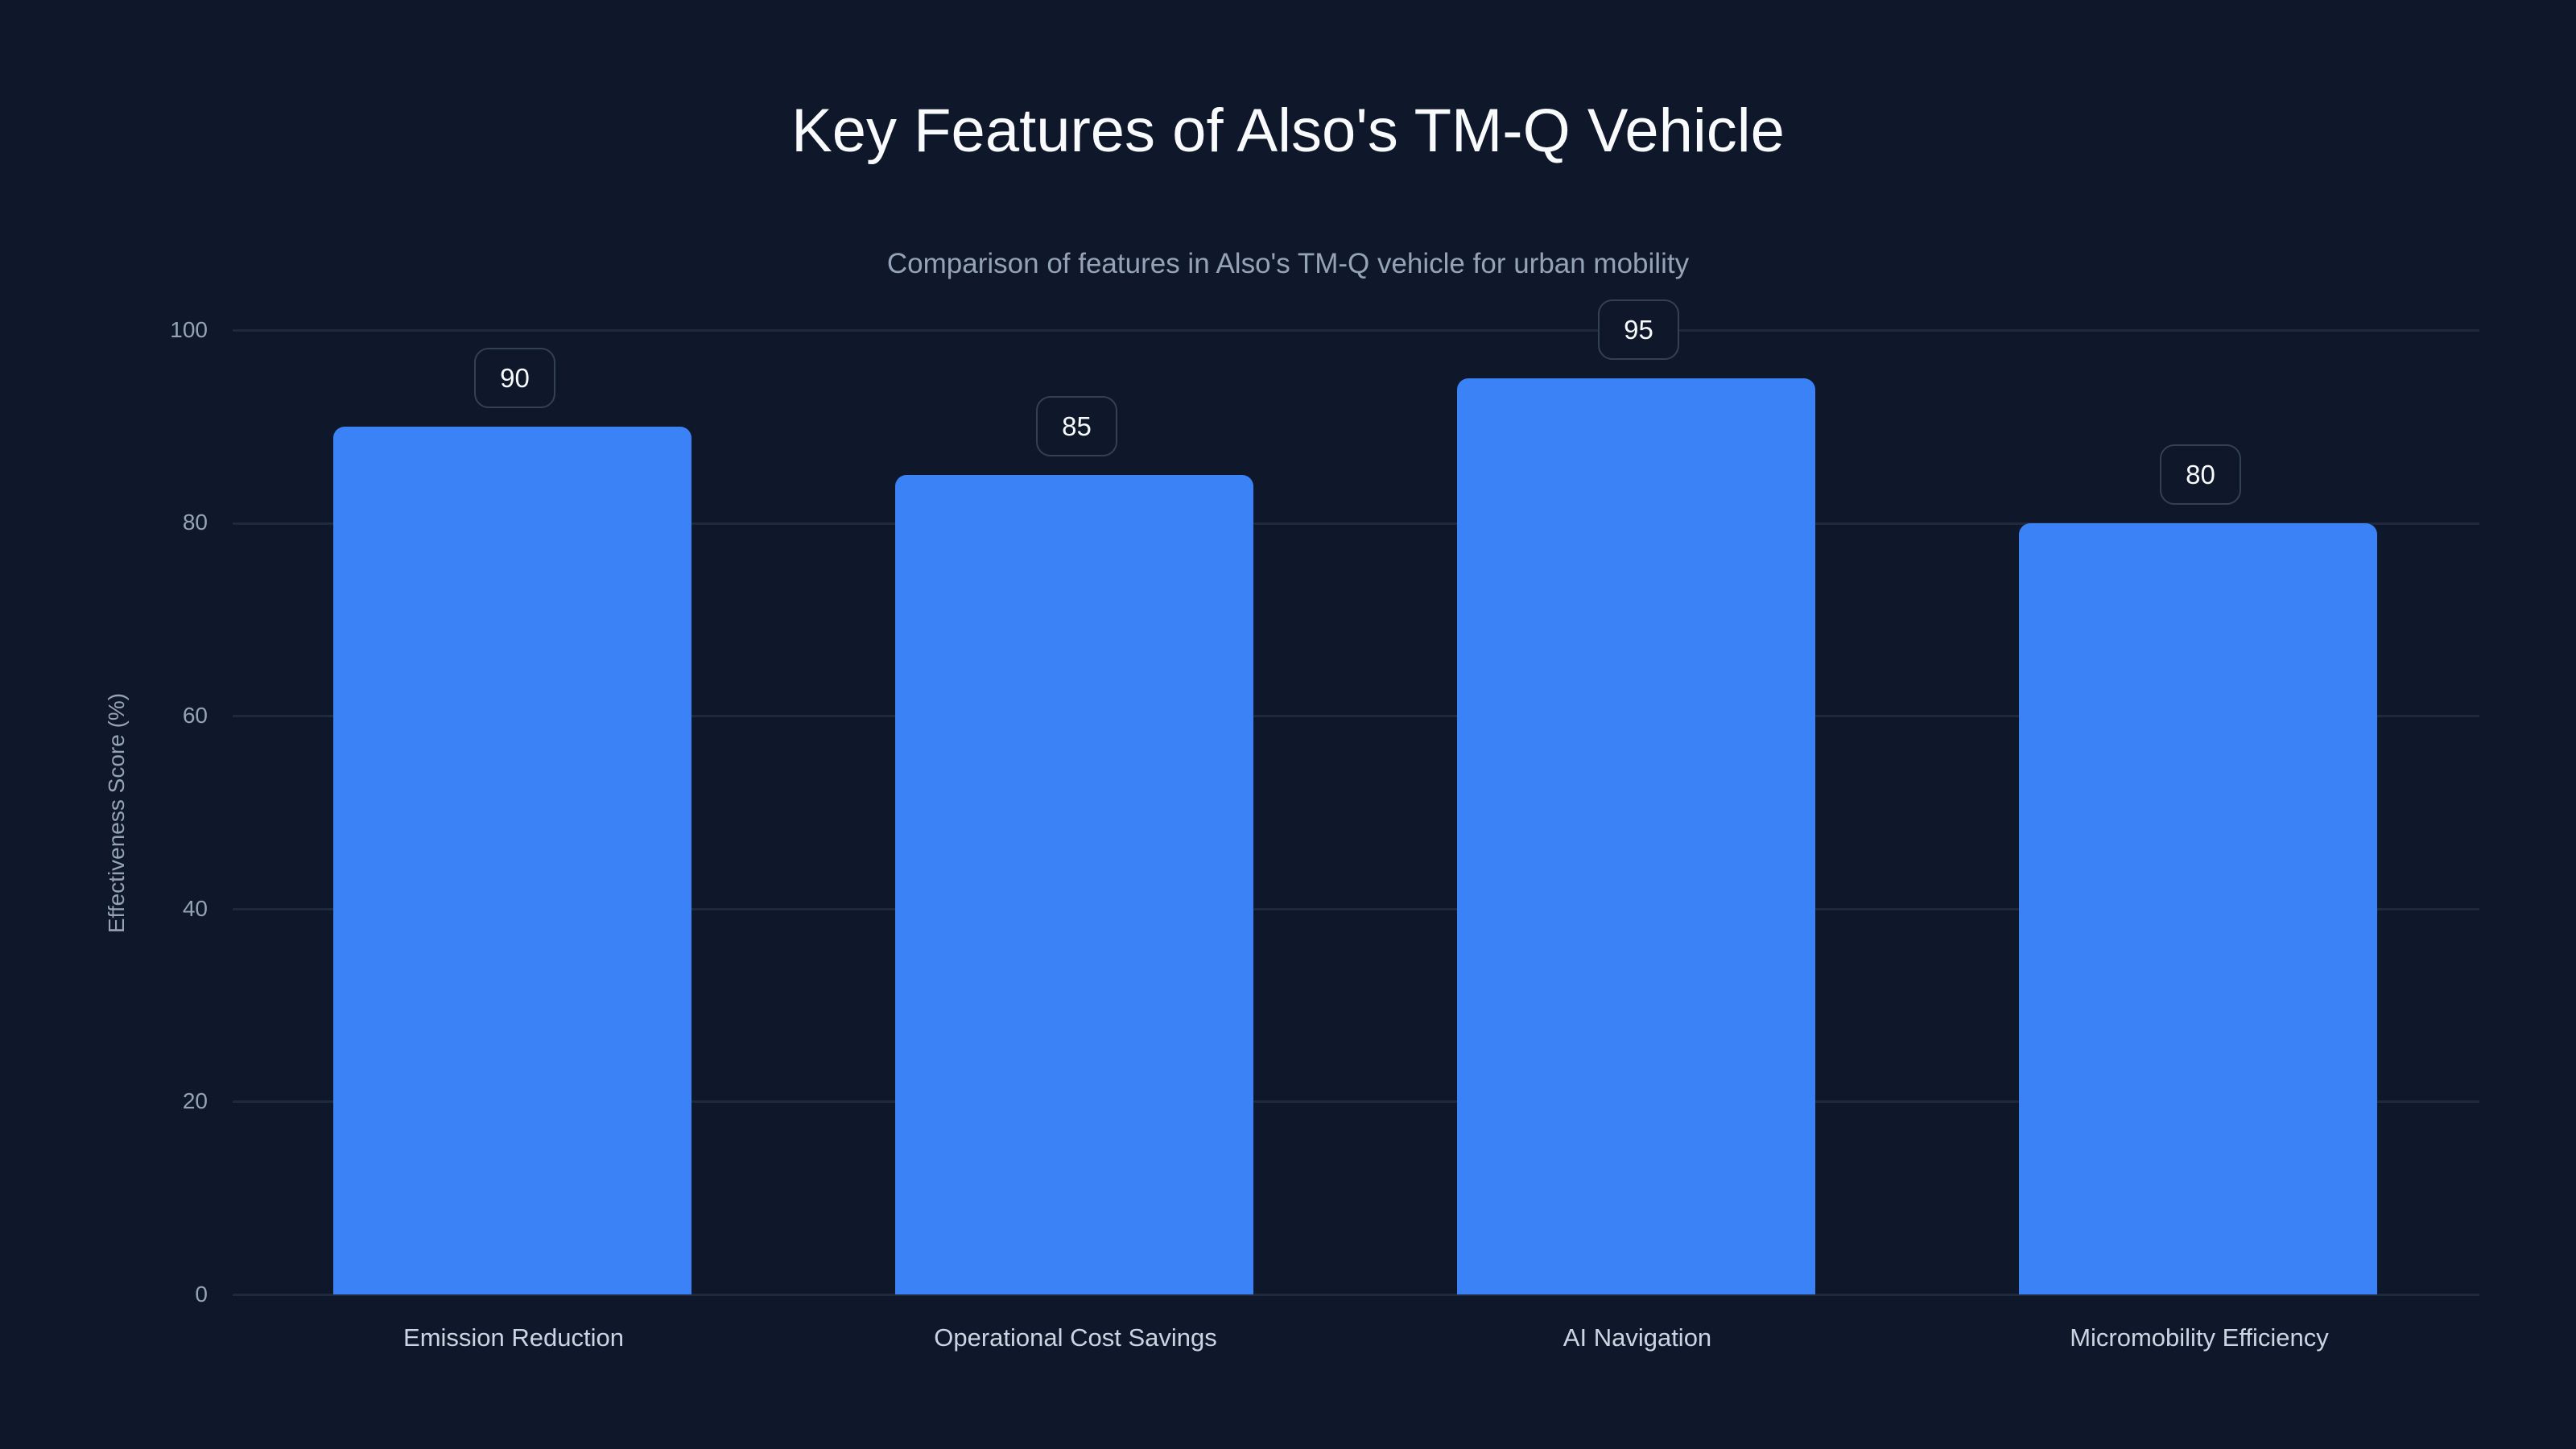  Describe the element at coordinates (1074, 885) in the screenshot. I see `bar-operational-cost-savings` at that location.